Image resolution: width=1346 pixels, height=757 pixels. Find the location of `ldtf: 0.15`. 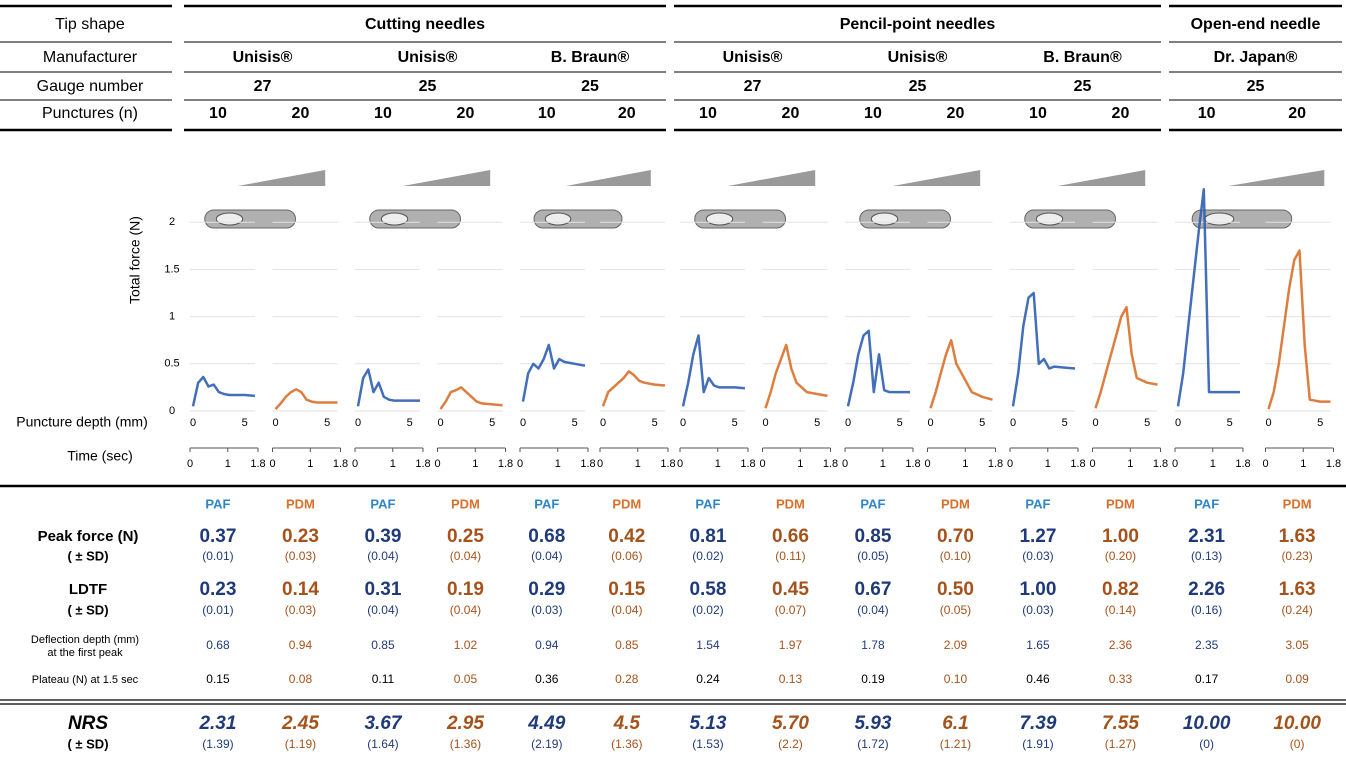

ldtf: 0.15 is located at coordinates (626, 589).